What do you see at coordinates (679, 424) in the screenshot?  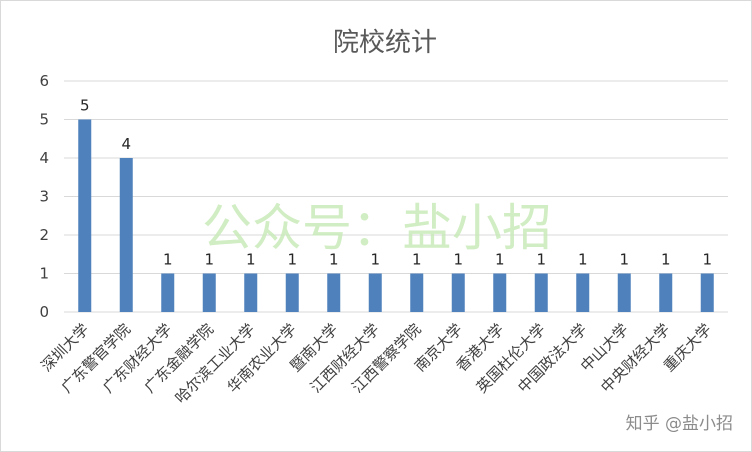 I see `credit-text: 知乎 @盐小招` at bounding box center [679, 424].